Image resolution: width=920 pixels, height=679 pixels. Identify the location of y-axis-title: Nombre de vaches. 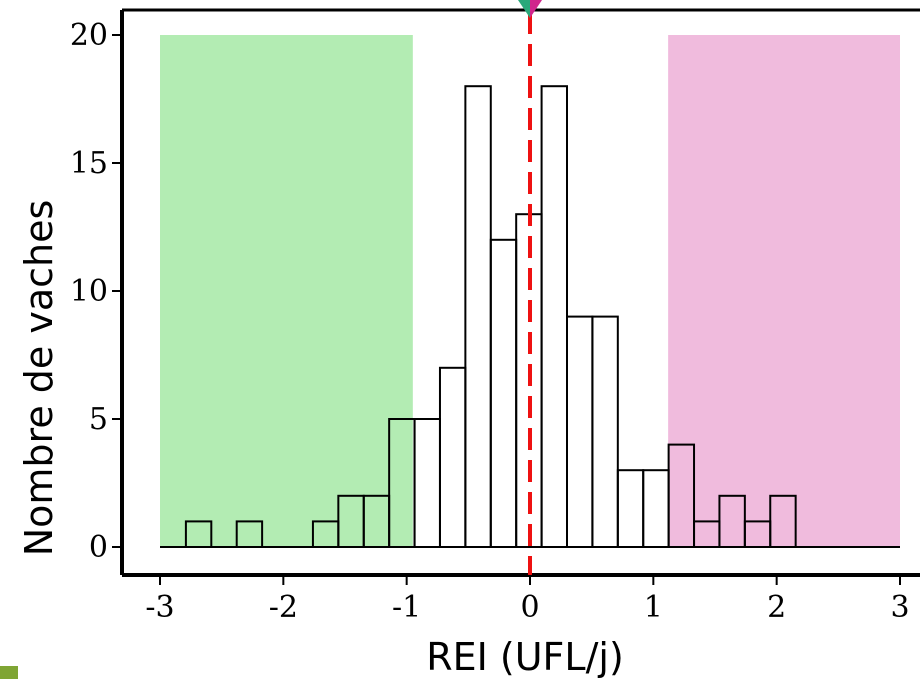
(39, 378).